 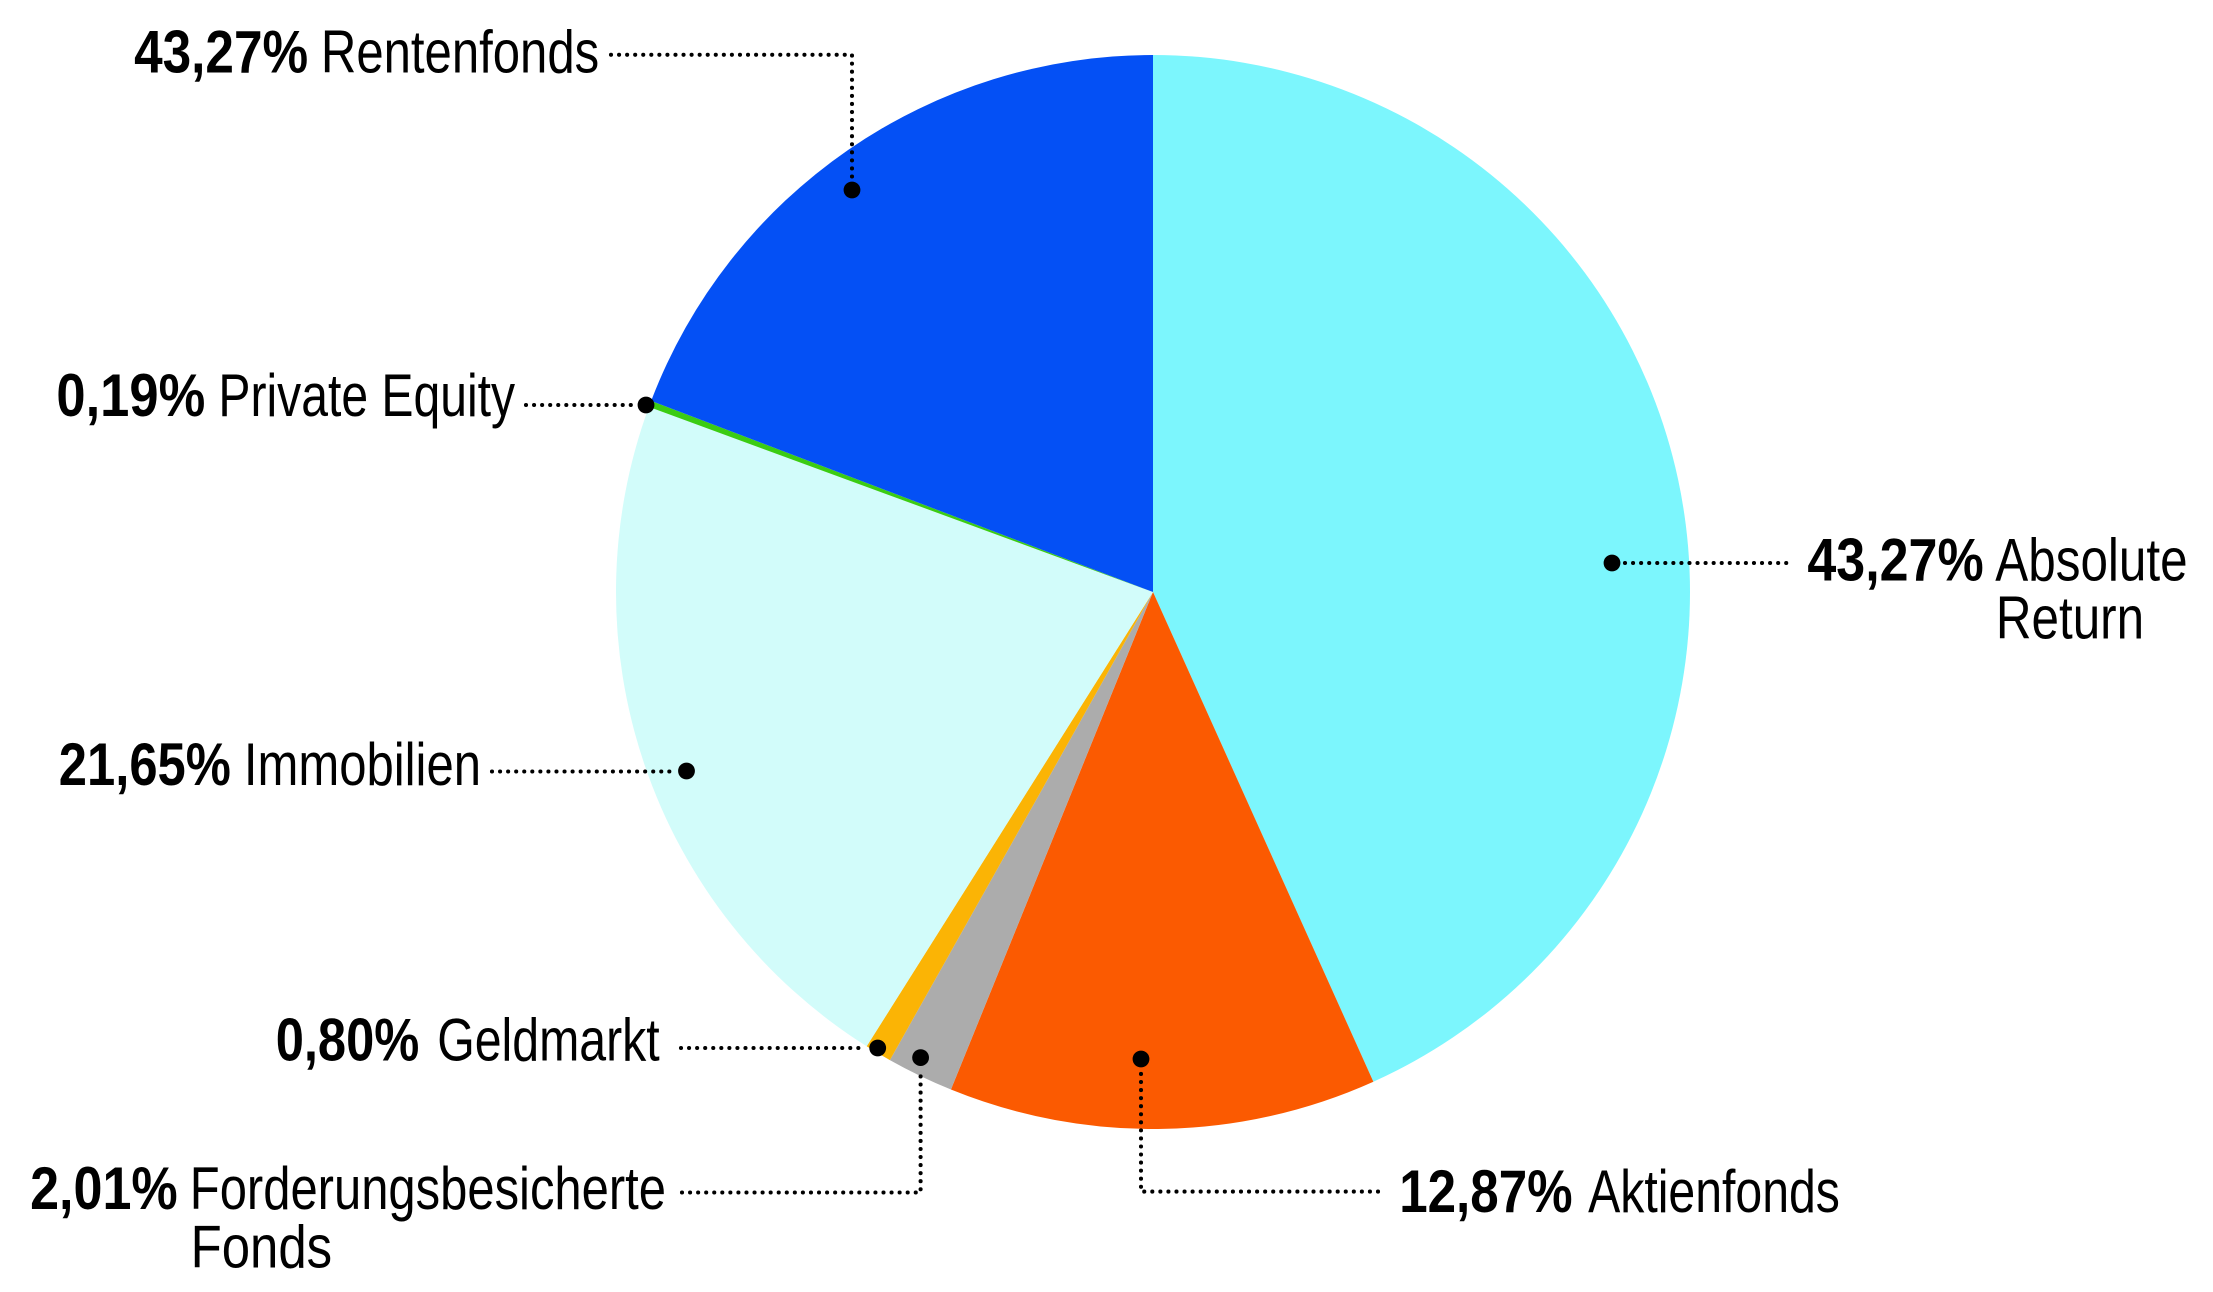 I want to click on svg-text: 12,87%, so click(x=1485, y=1191).